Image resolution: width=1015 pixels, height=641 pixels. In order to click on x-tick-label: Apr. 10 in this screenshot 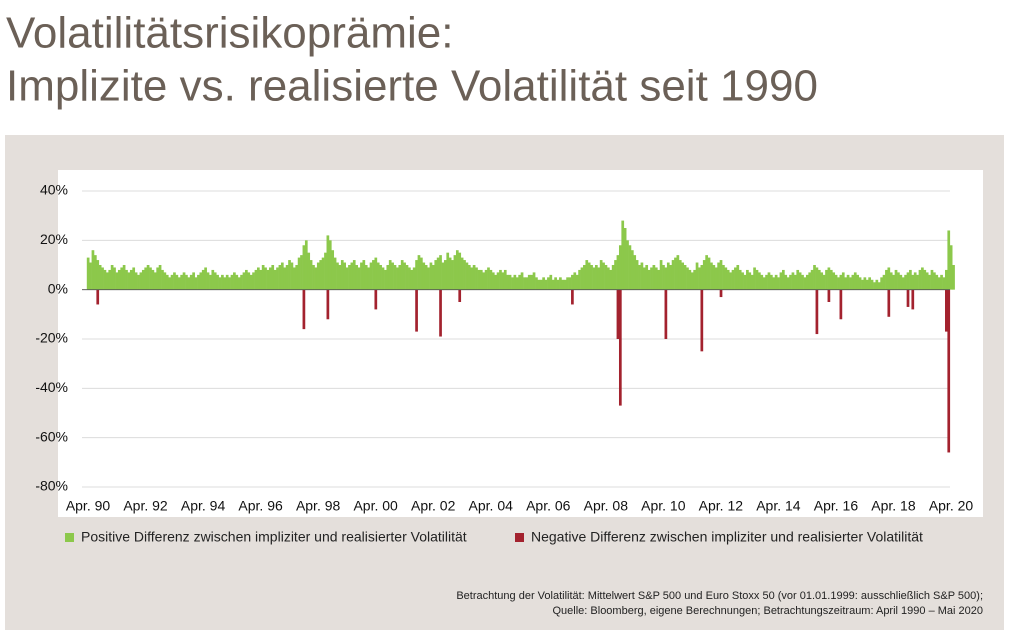, I will do `click(663, 506)`.